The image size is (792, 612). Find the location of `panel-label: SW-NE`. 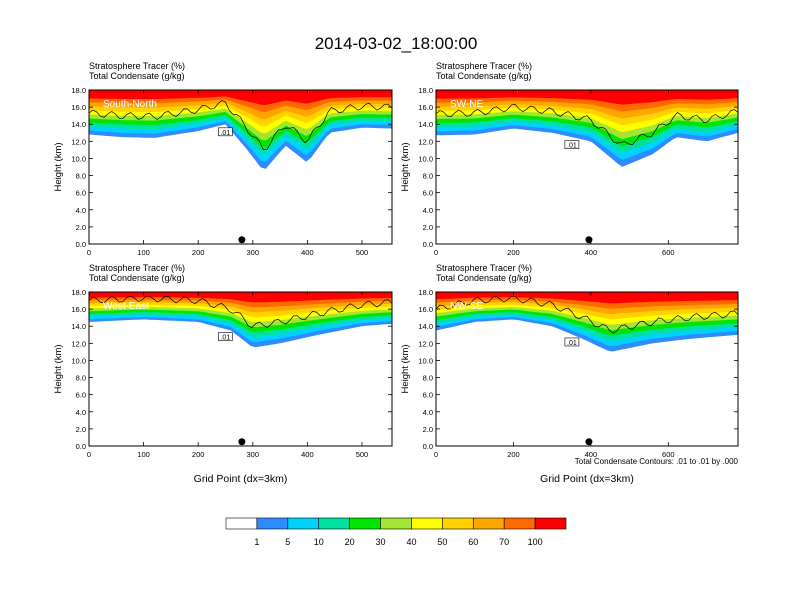

panel-label: SW-NE is located at coordinates (466, 104).